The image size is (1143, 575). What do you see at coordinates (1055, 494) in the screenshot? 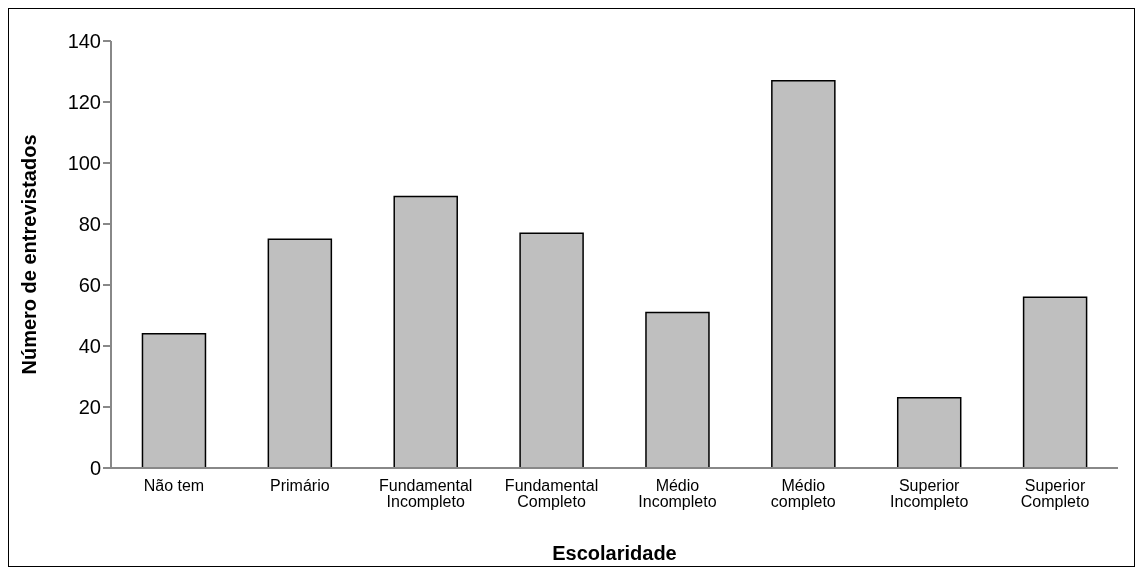
I see `x-tick-label: Superior Completo` at bounding box center [1055, 494].